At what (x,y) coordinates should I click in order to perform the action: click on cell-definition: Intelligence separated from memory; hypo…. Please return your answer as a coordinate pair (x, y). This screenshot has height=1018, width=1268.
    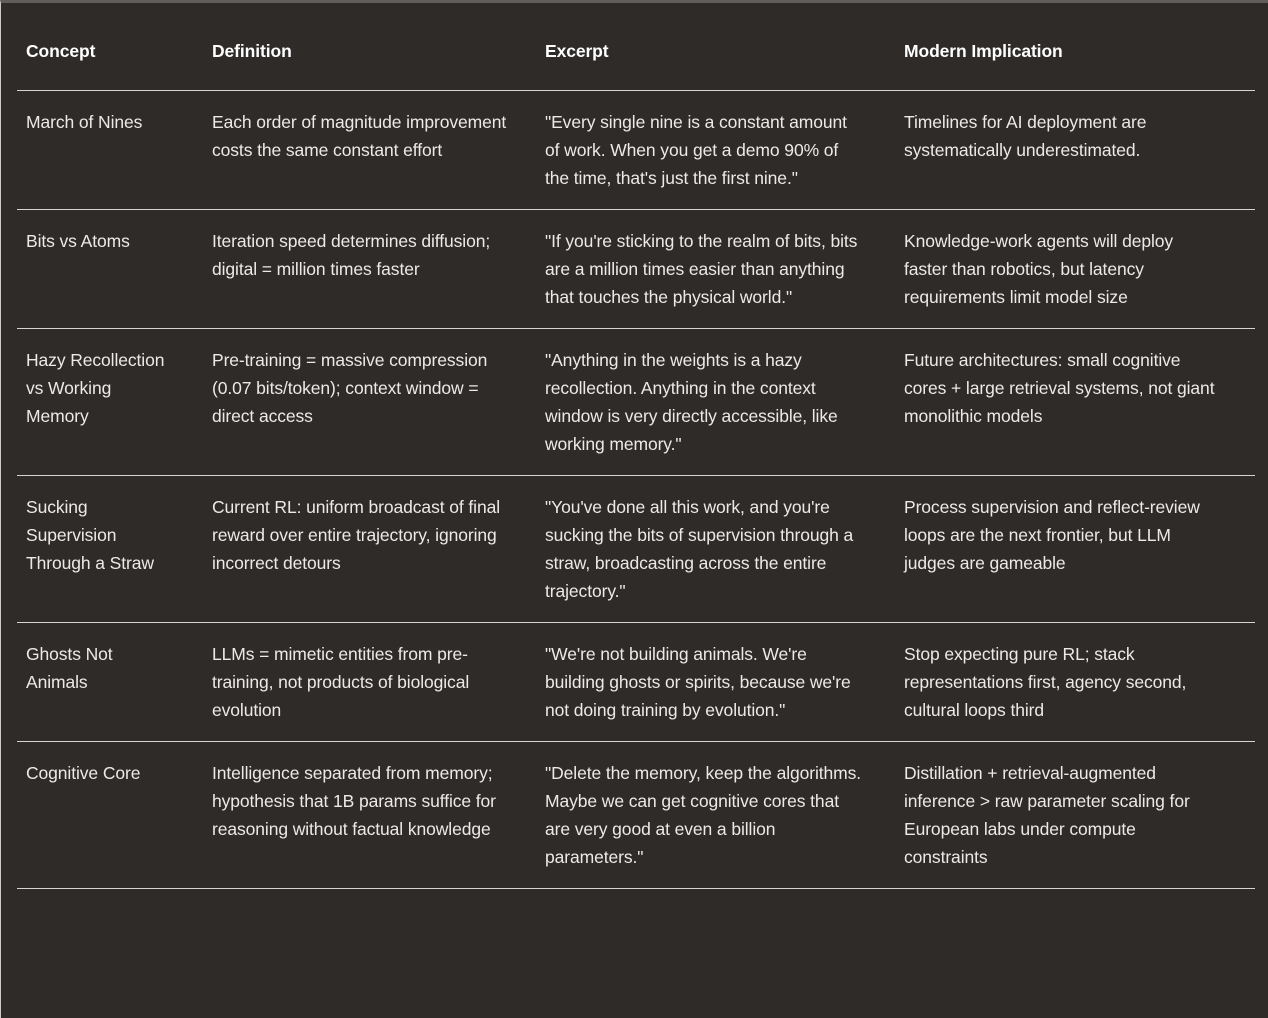
    Looking at the image, I should click on (354, 801).